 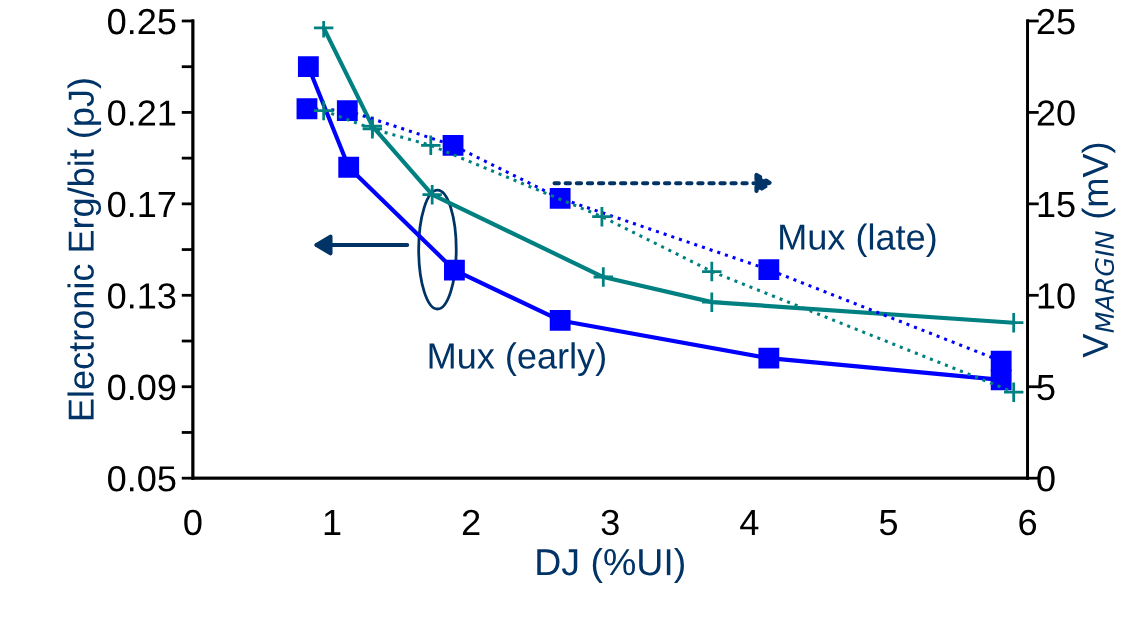 I want to click on y-tick-label: 0.17, so click(x=142, y=204).